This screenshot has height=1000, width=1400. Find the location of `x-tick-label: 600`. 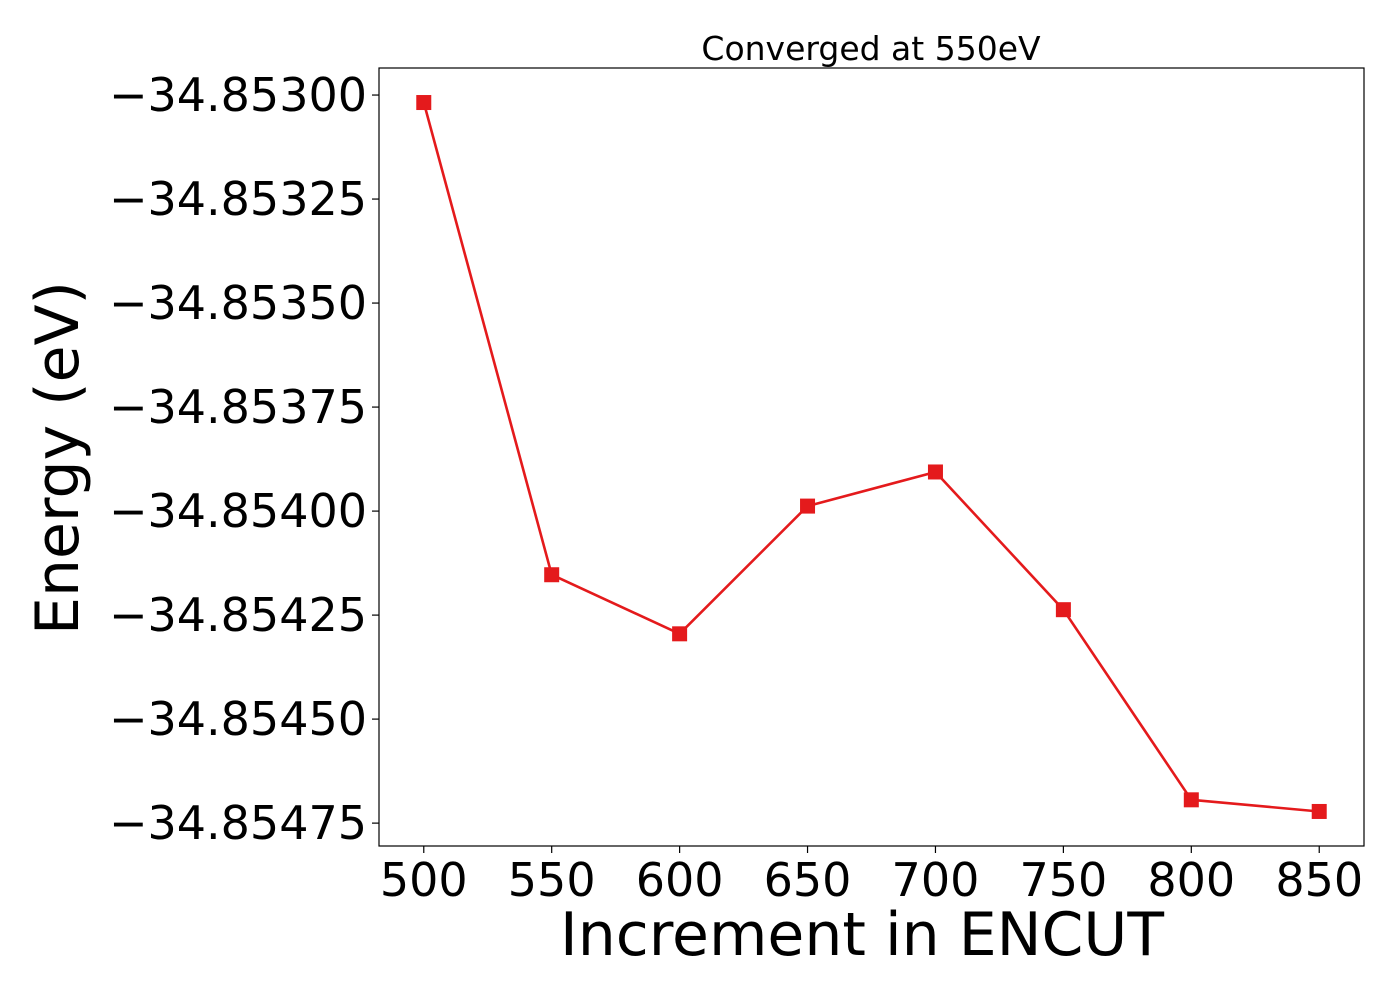

x-tick-label: 600 is located at coordinates (680, 880).